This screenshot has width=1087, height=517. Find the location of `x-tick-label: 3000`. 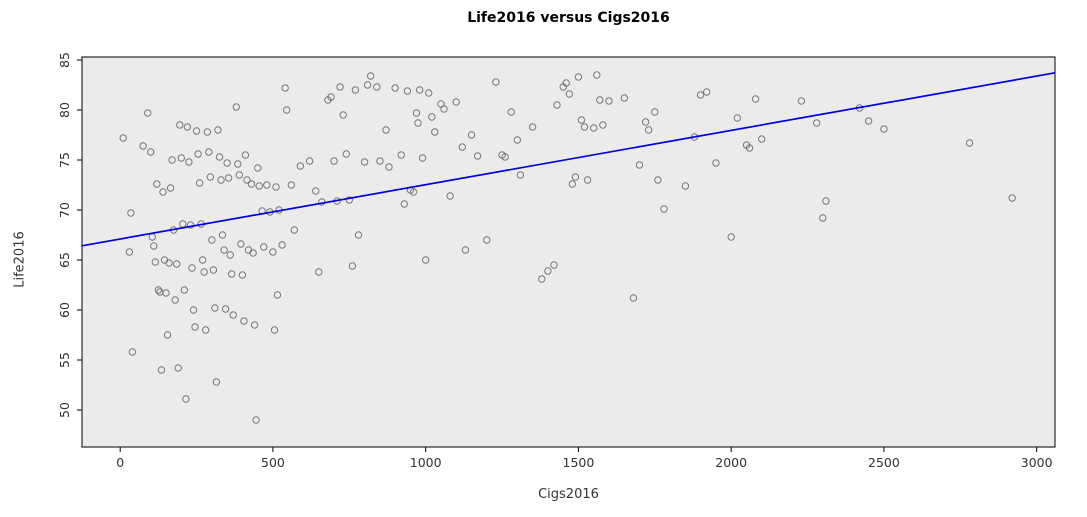

x-tick-label: 3000 is located at coordinates (1037, 462).